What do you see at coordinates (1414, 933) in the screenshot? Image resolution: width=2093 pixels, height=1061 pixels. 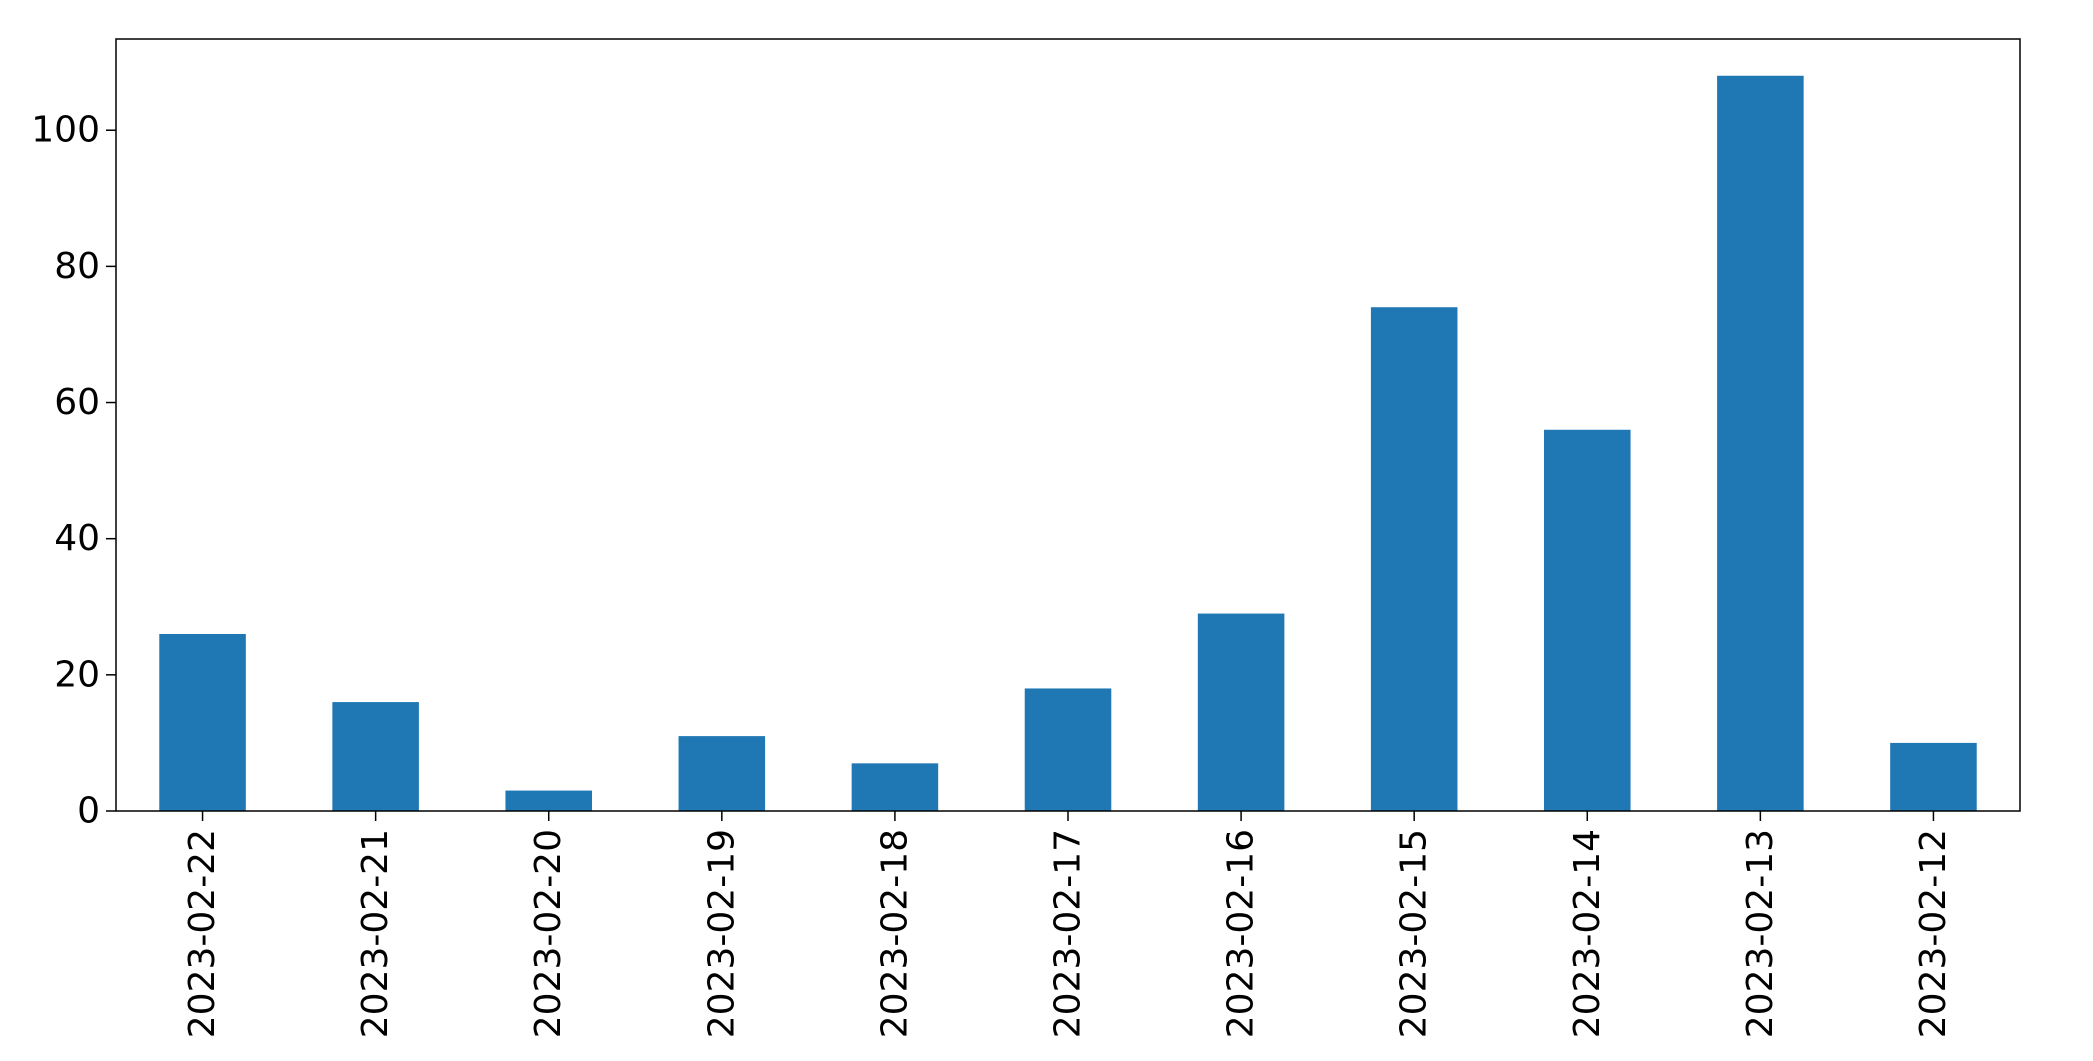 I see `x-tick-label: 2023-02-15` at bounding box center [1414, 933].